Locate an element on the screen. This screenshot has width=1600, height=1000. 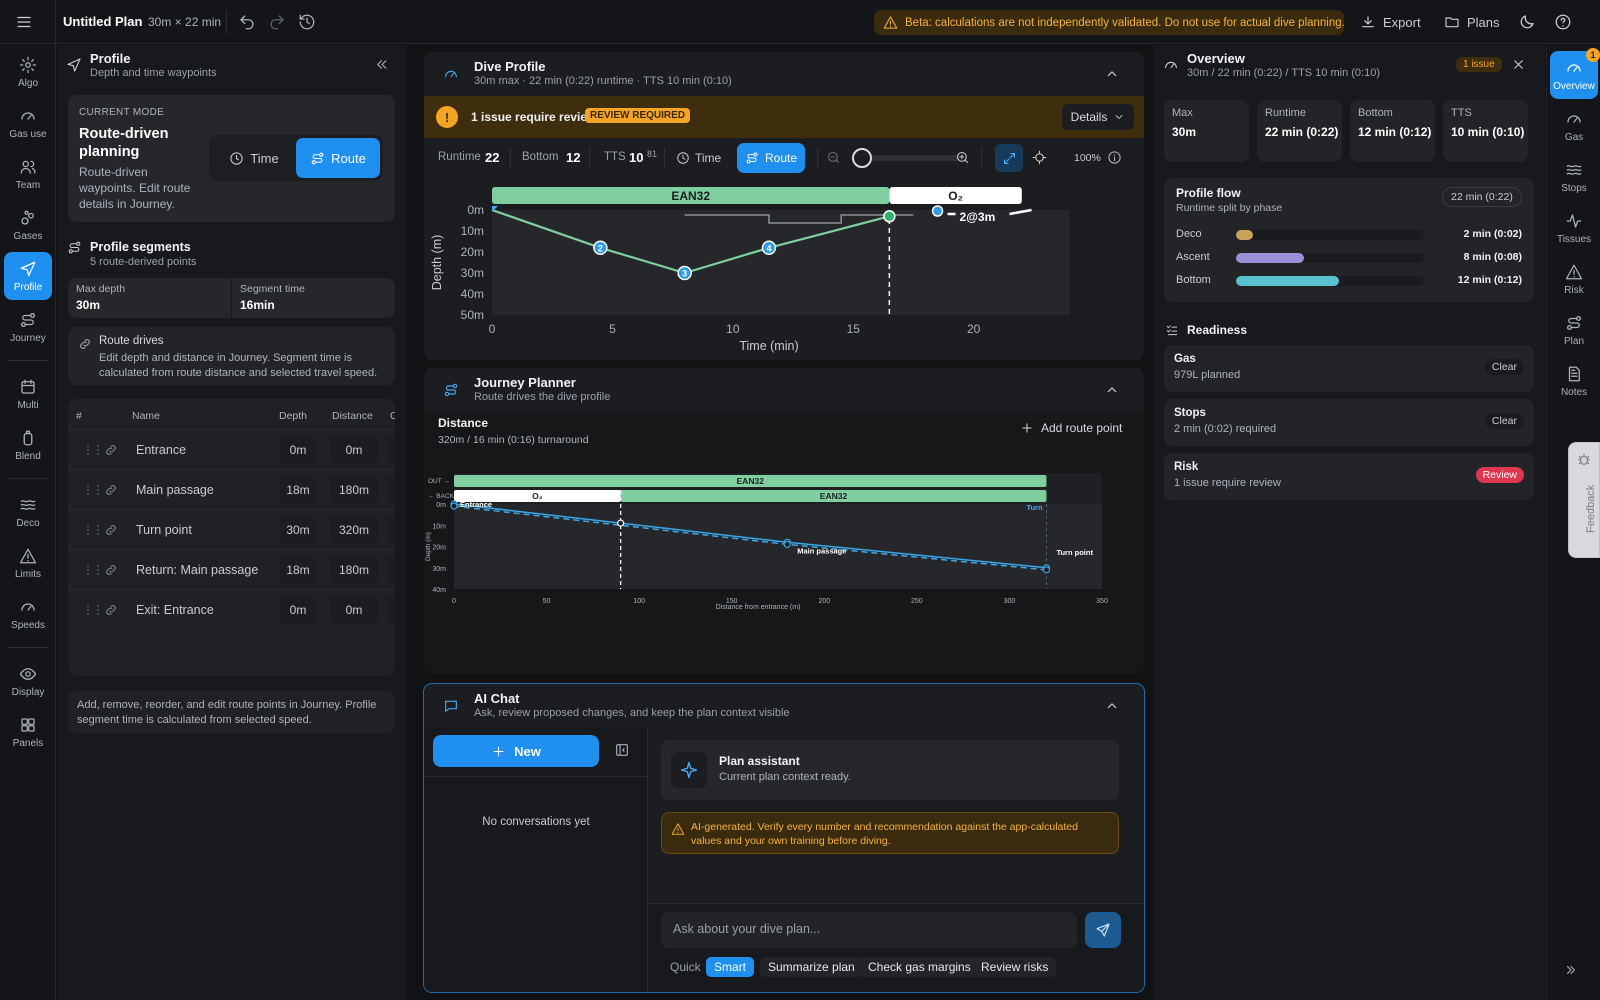
eye-icon is located at coordinates (28, 673).